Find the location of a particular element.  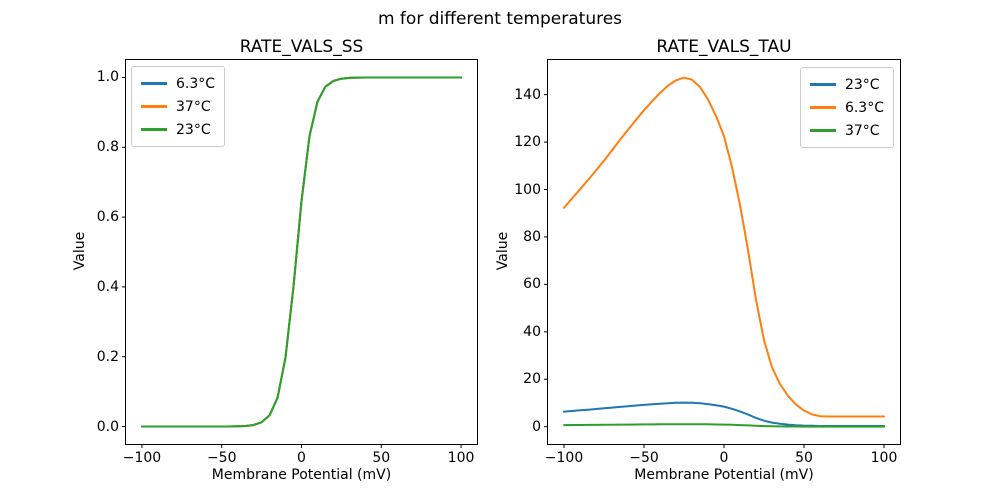

x-axis-label-right: Membrane Potential (mV) is located at coordinates (724, 475).